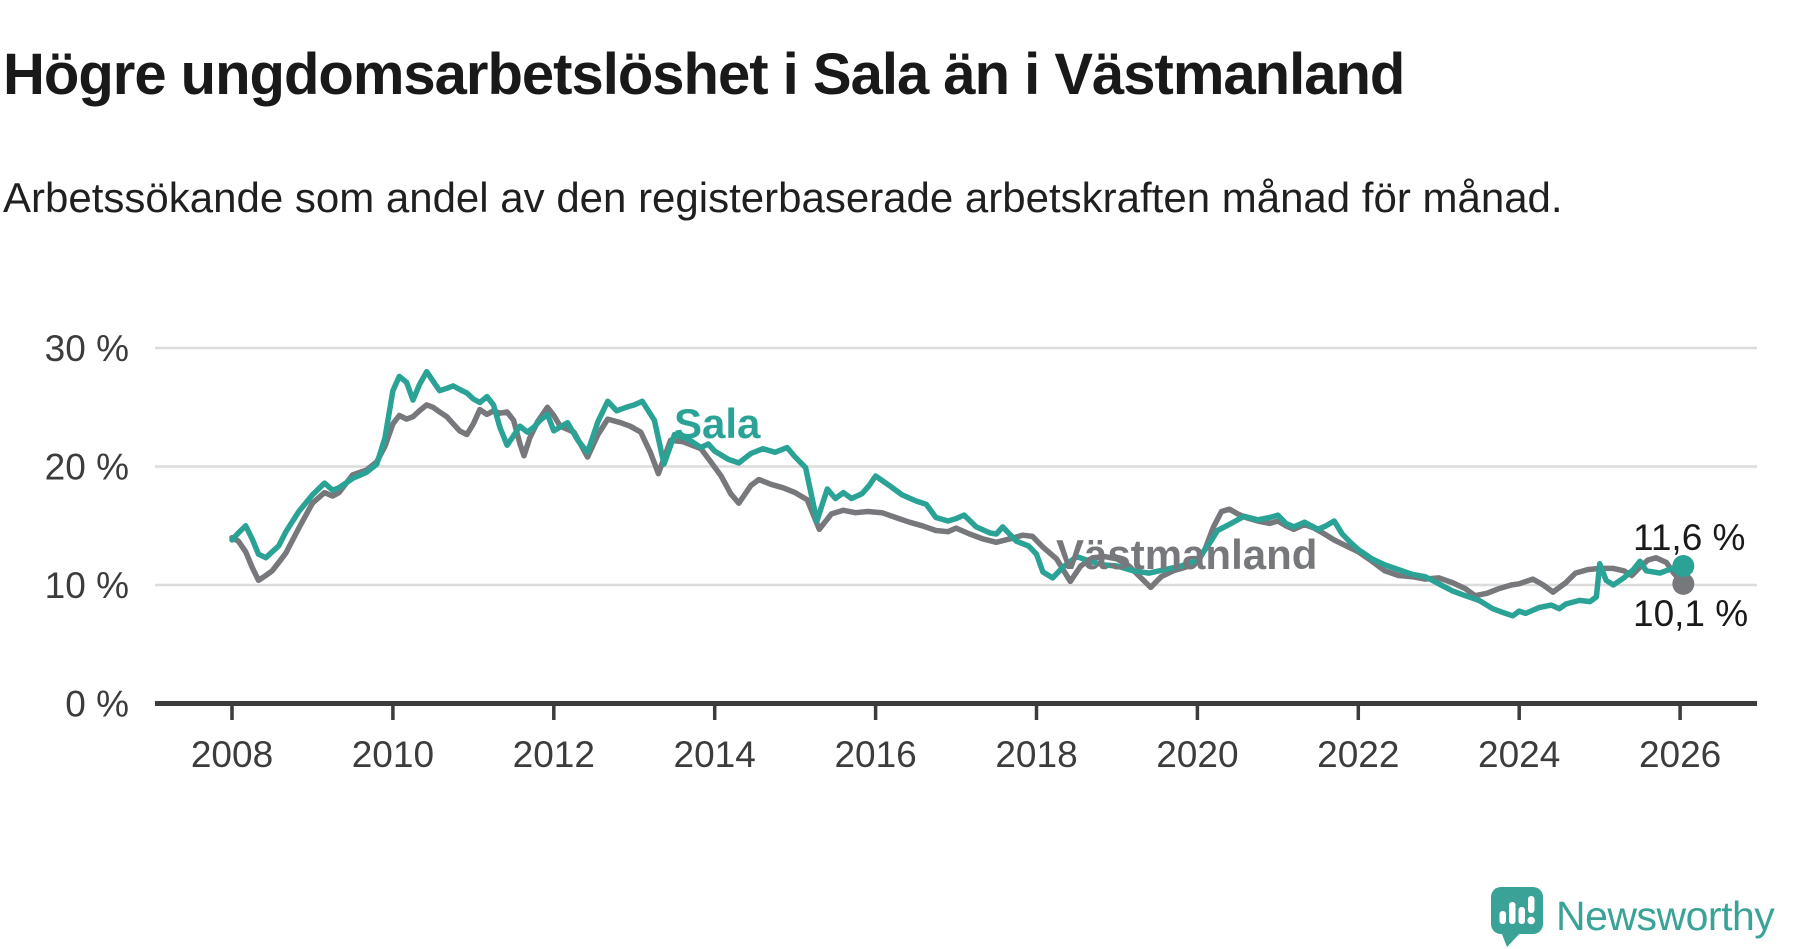 The height and width of the screenshot is (949, 1800). I want to click on y-tick-label-10: 10 %, so click(87, 585).